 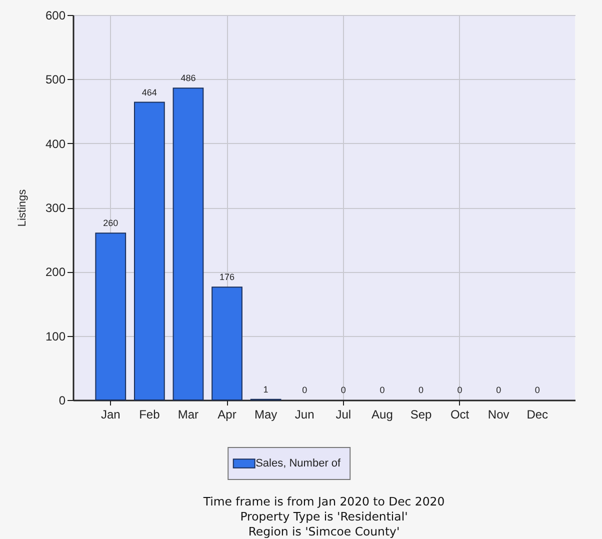 What do you see at coordinates (55, 143) in the screenshot?
I see `y-tick-label: 400` at bounding box center [55, 143].